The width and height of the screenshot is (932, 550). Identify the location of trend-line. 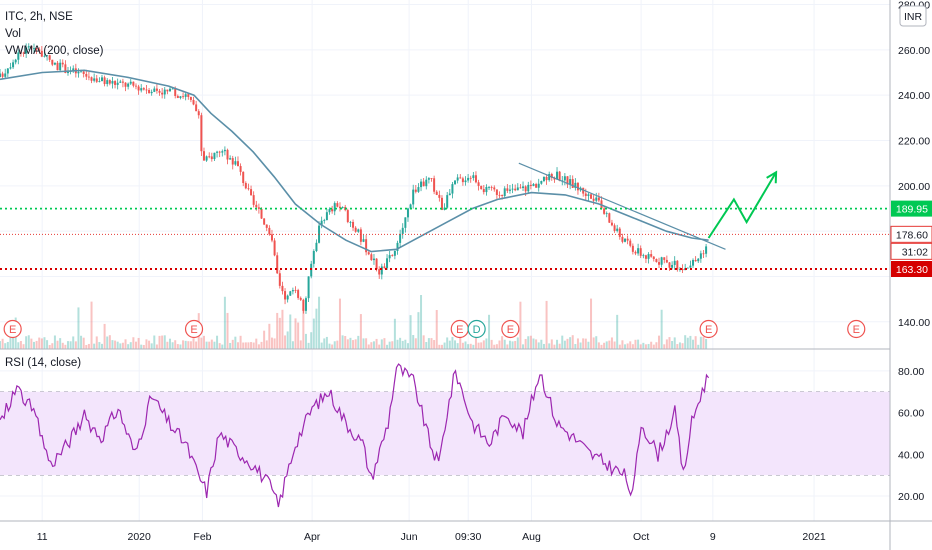
(622, 206).